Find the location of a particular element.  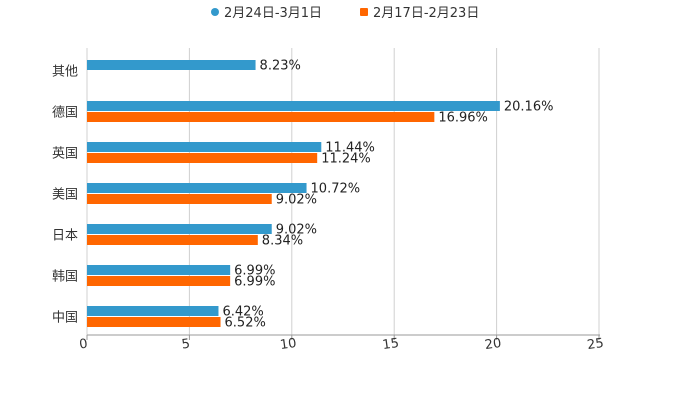

y-category-label: 美国 is located at coordinates (65, 195).